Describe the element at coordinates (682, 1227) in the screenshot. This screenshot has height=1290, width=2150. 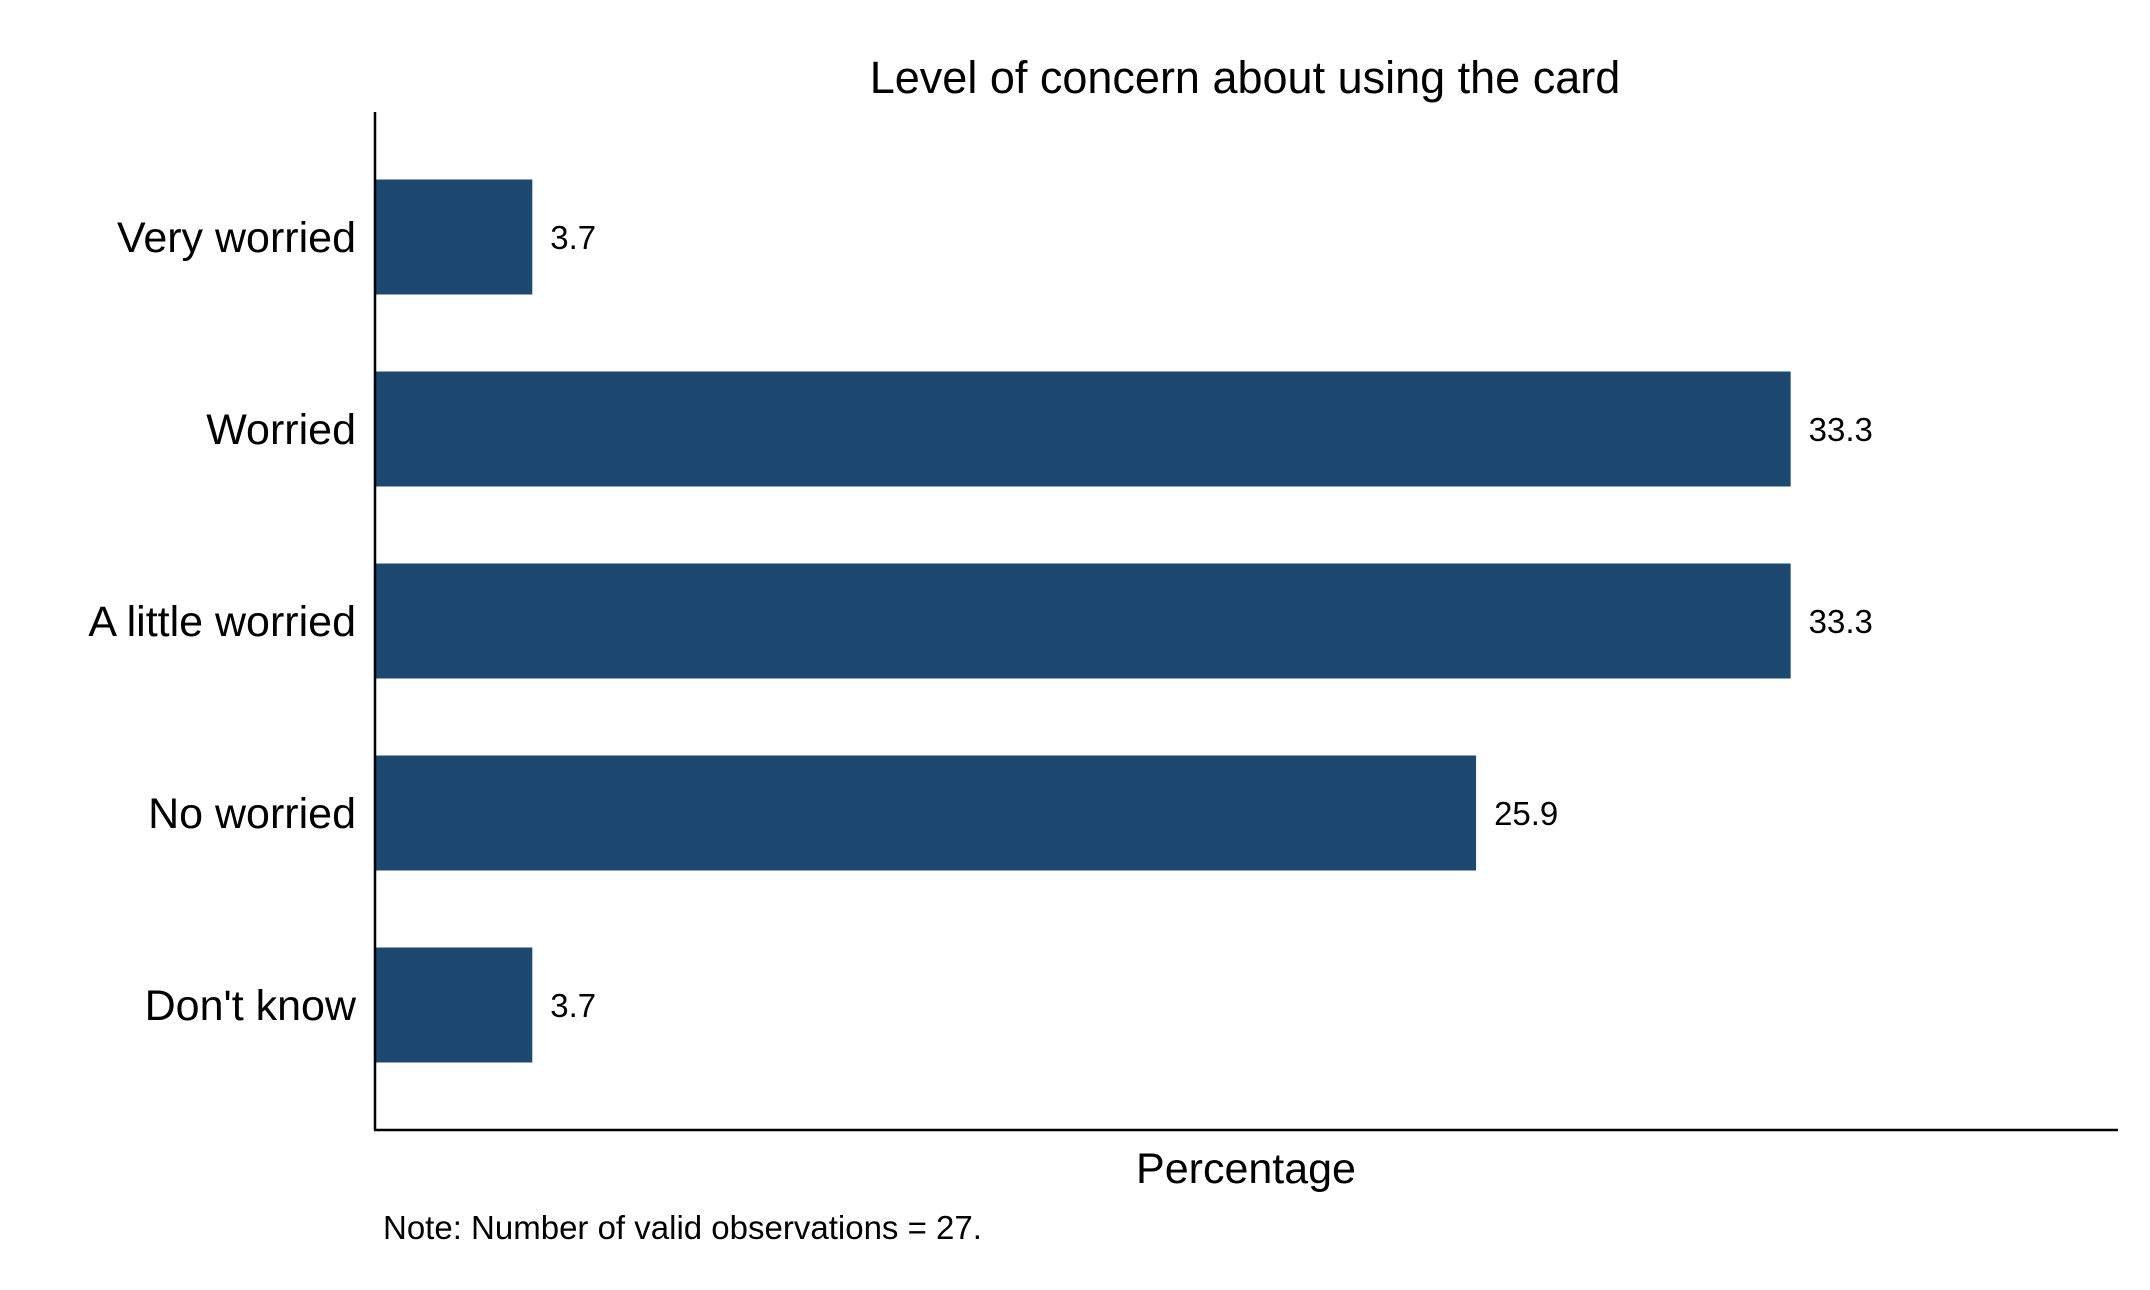
I see `chart-note: Note: Number of valid observations = 27.` at that location.